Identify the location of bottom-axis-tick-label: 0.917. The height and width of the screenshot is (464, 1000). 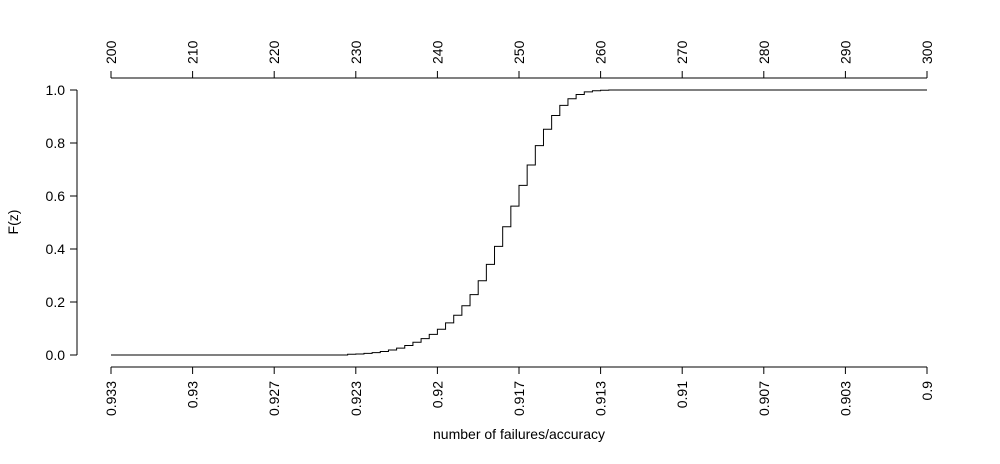
(519, 398).